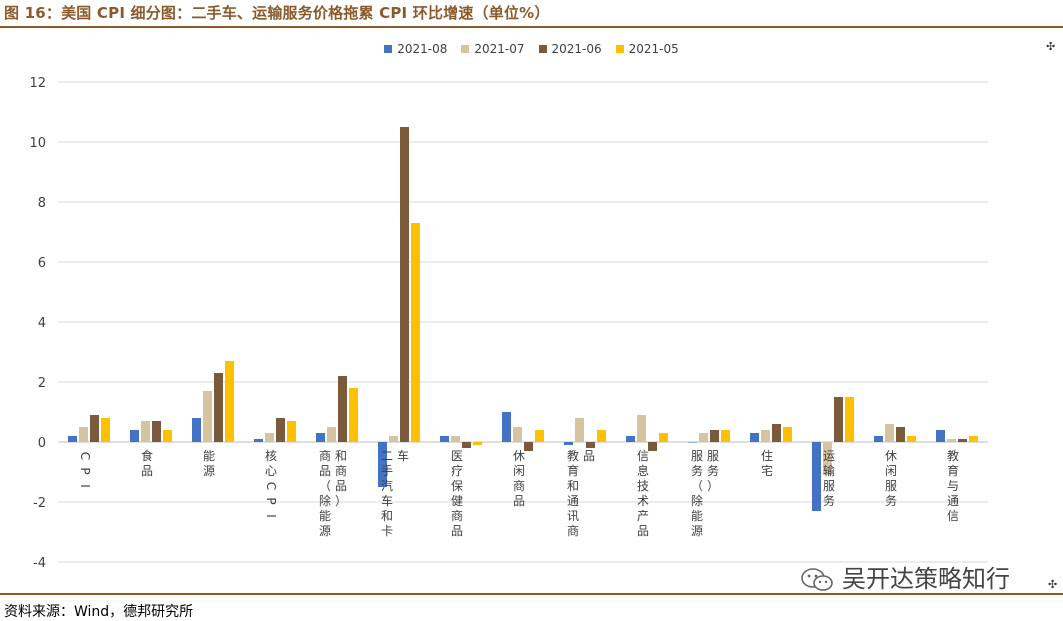 This screenshot has height=621, width=1063. I want to click on wechat-icon, so click(817, 579).